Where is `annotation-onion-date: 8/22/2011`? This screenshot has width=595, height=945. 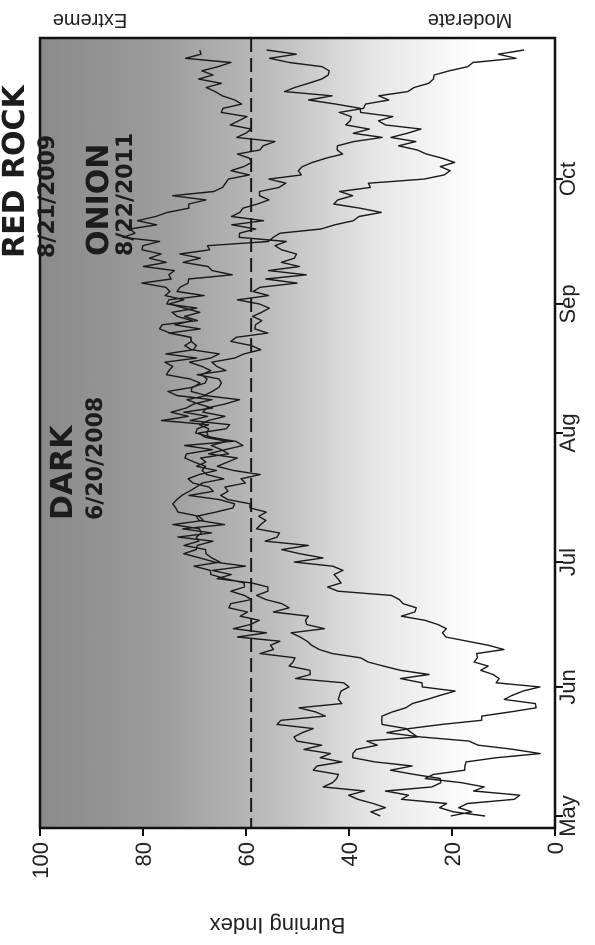
annotation-onion-date: 8/22/2011 is located at coordinates (125, 194).